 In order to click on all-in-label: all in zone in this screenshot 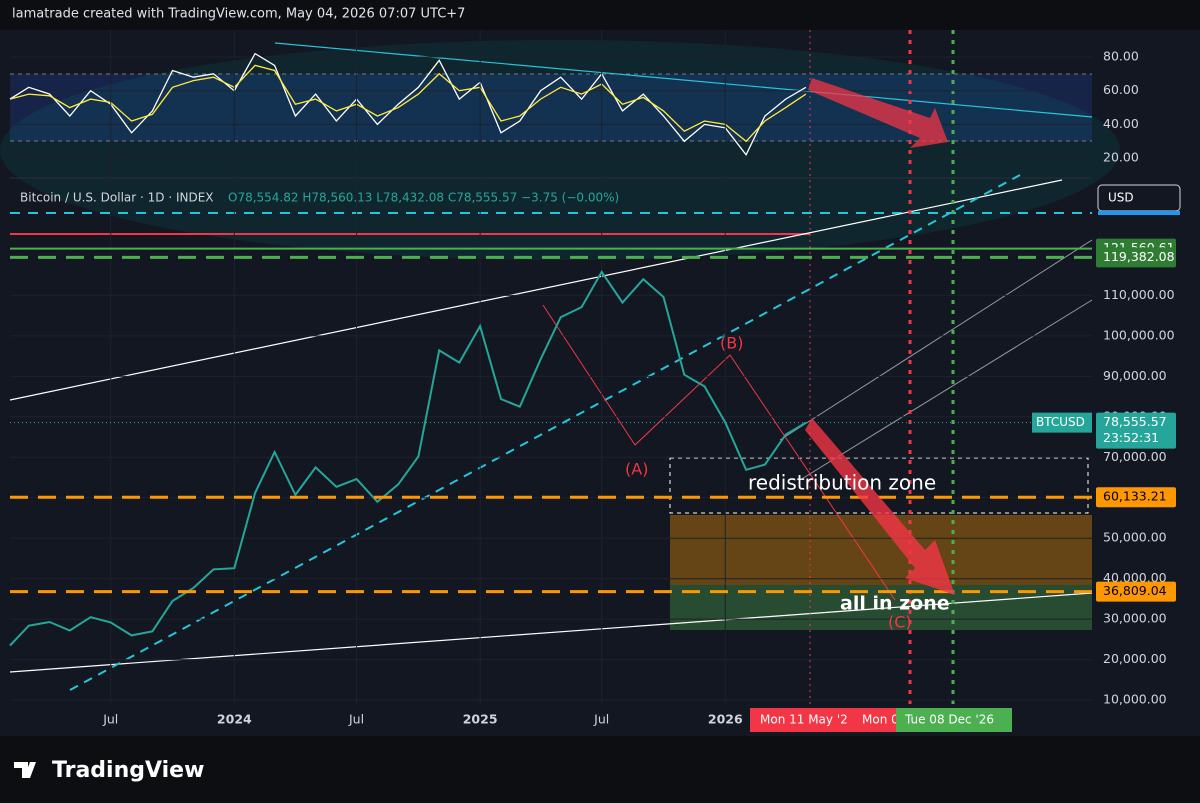, I will do `click(895, 604)`.